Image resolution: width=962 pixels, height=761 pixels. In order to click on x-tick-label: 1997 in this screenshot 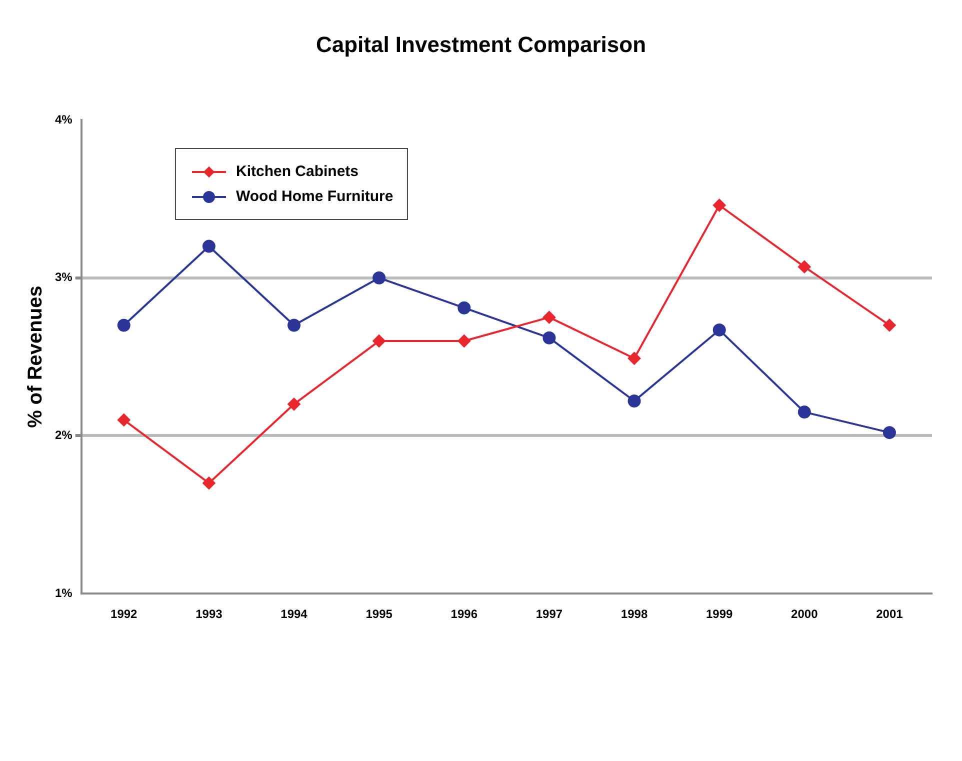, I will do `click(549, 614)`.